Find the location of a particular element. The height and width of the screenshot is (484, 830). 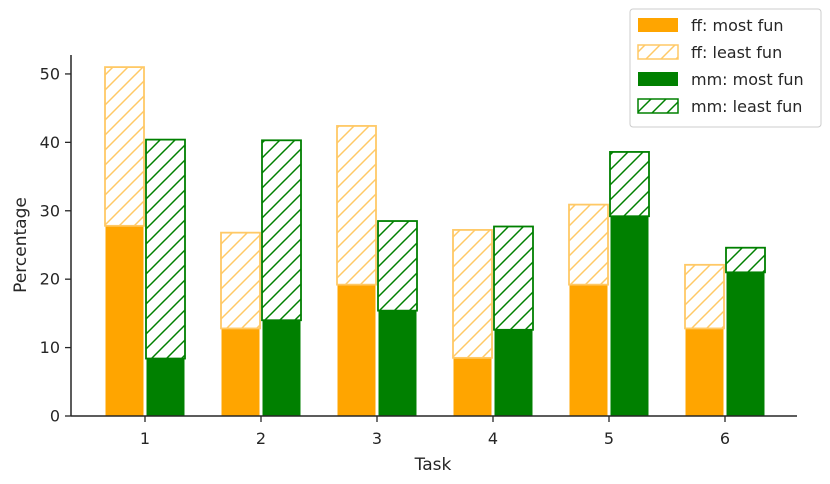

legend-frame is located at coordinates (725, 68).